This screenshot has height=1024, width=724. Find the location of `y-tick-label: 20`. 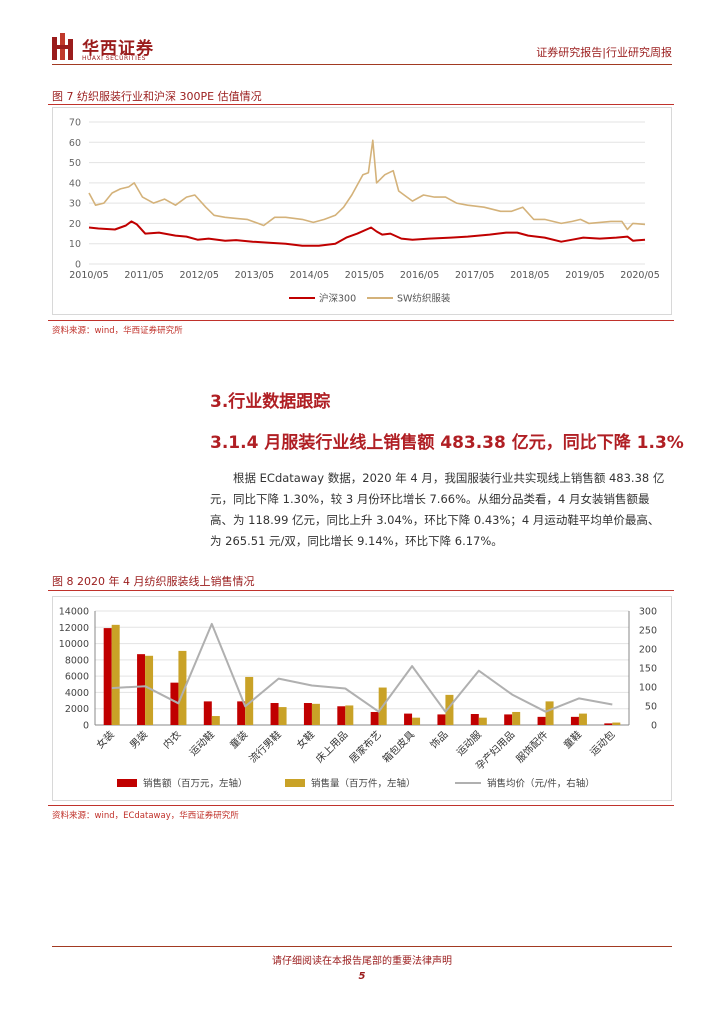

y-tick-label: 20 is located at coordinates (75, 224).